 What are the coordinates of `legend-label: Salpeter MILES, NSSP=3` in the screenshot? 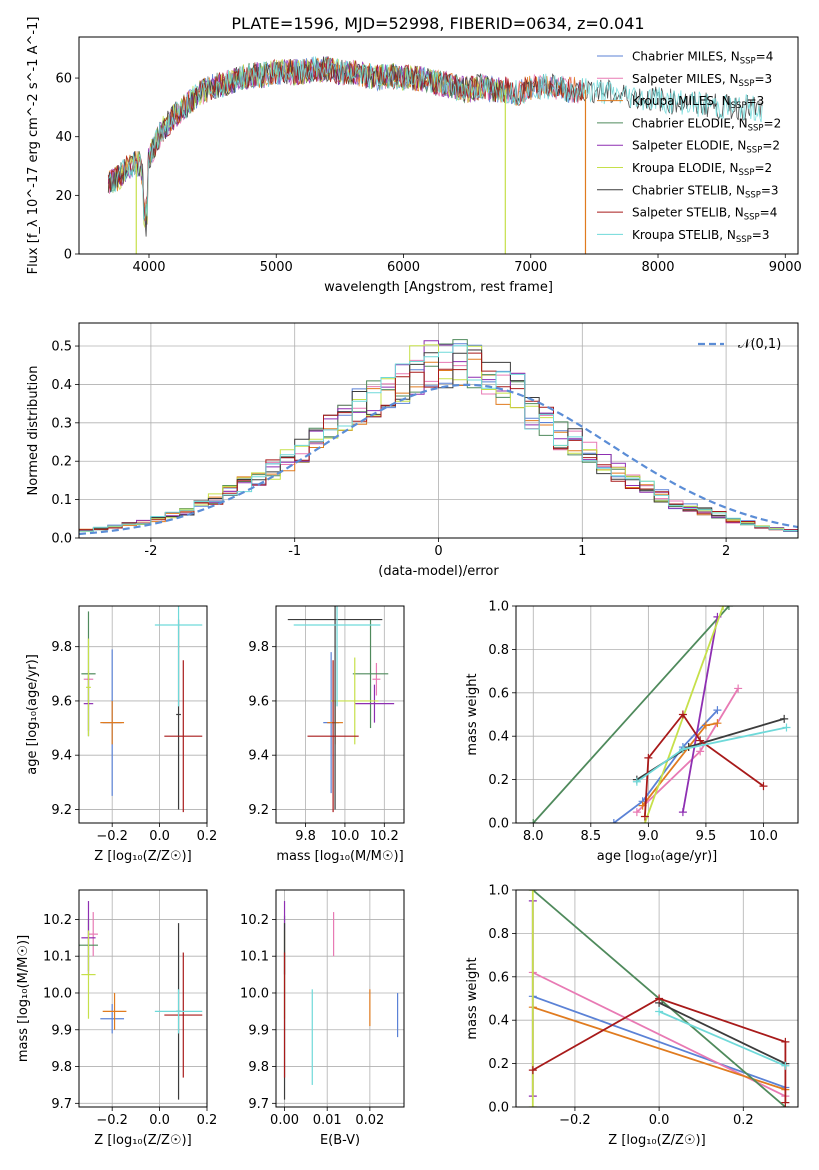 It's located at (702, 80).